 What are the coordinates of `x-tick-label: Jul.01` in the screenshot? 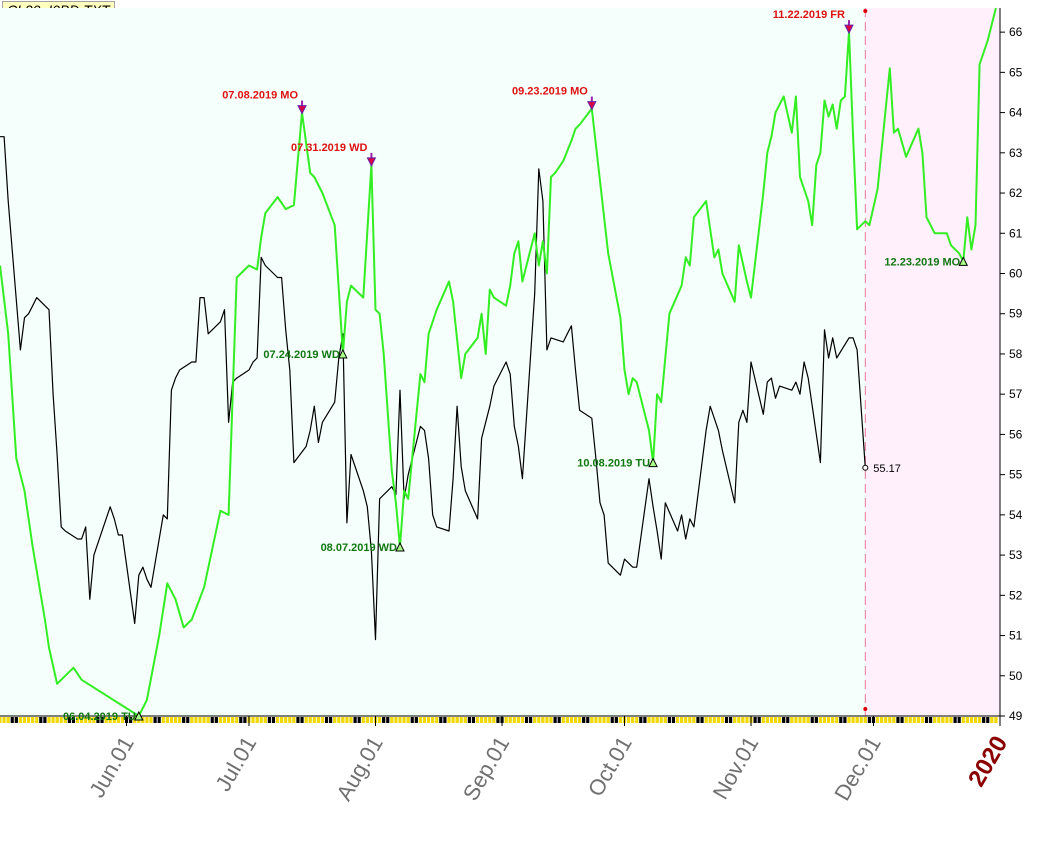 It's located at (235, 763).